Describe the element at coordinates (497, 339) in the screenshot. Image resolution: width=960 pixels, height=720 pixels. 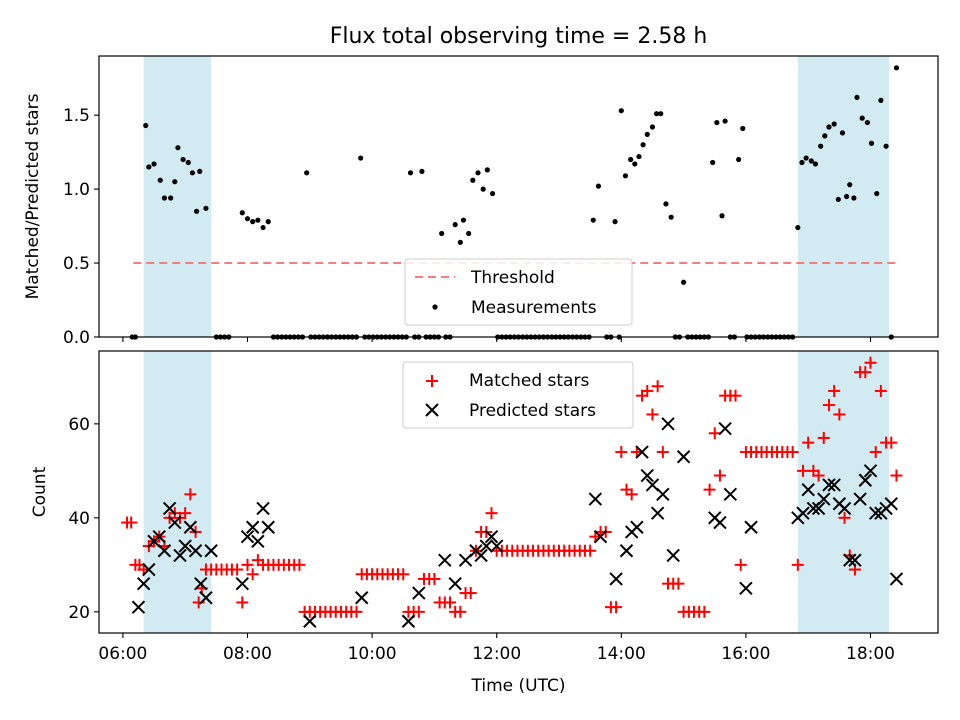
I see `top-x-axis-ticks` at that location.